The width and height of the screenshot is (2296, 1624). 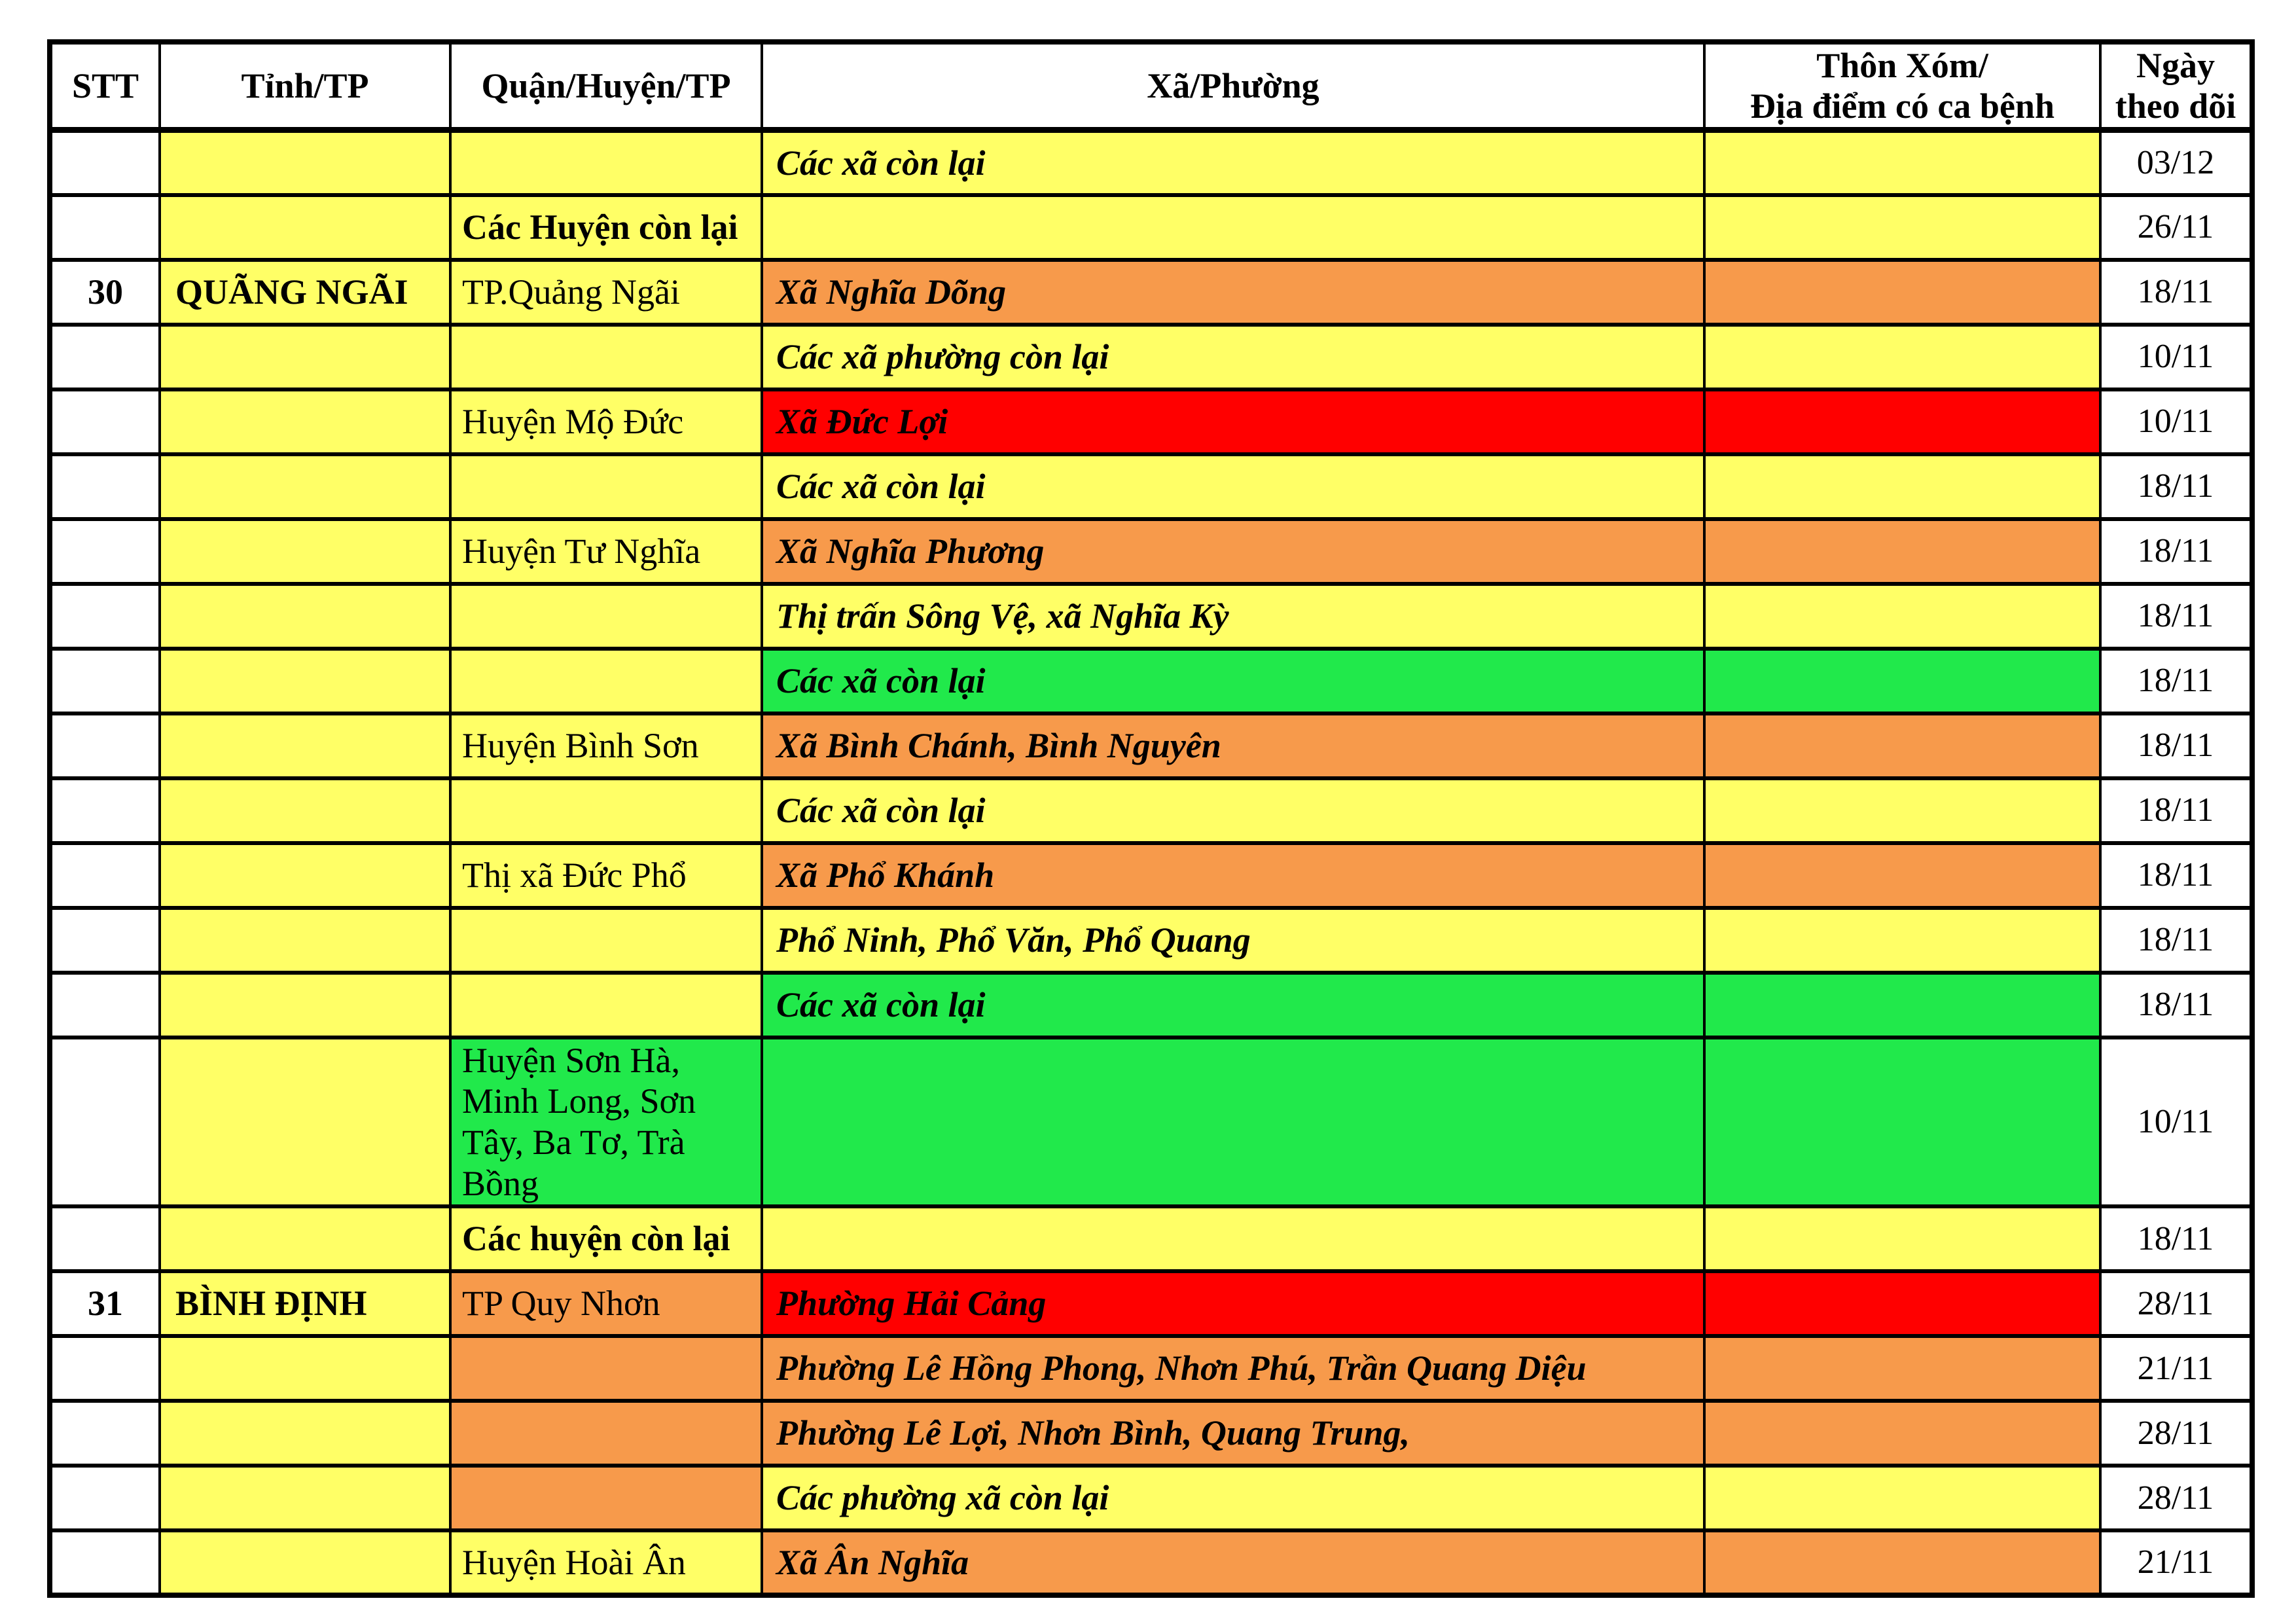 What do you see at coordinates (2176, 227) in the screenshot?
I see `date-cell: 26/11` at bounding box center [2176, 227].